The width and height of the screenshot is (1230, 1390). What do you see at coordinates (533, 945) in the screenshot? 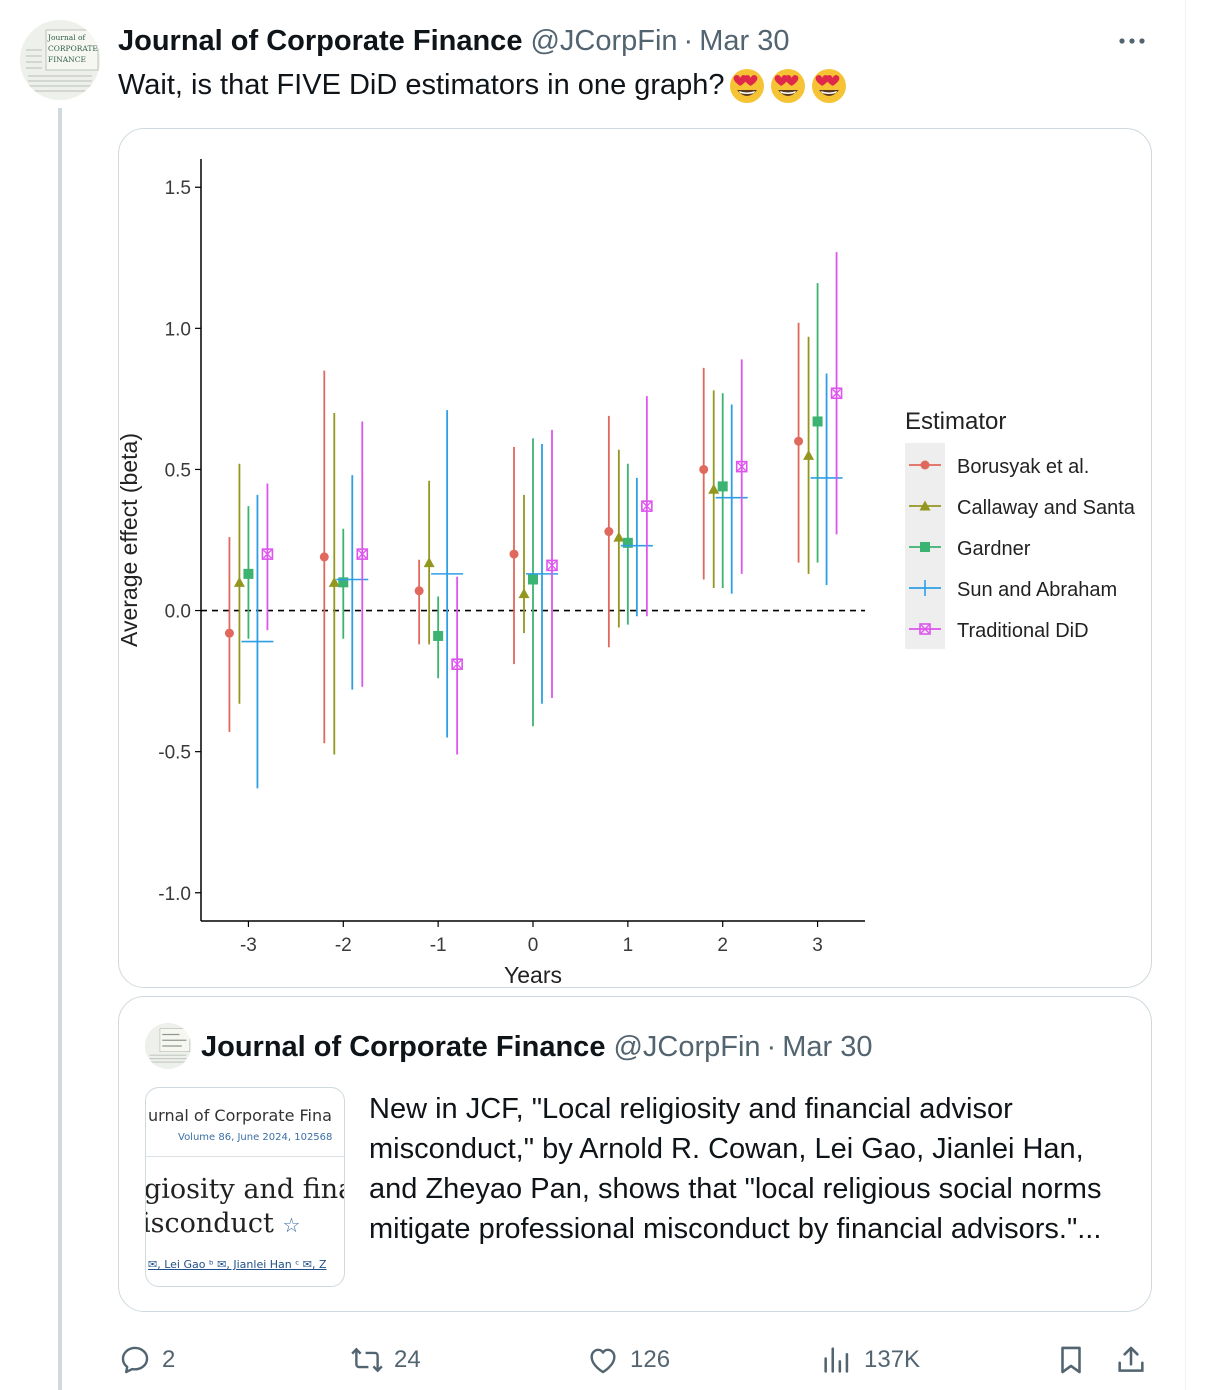
I see `x-tick-label: 0` at bounding box center [533, 945].